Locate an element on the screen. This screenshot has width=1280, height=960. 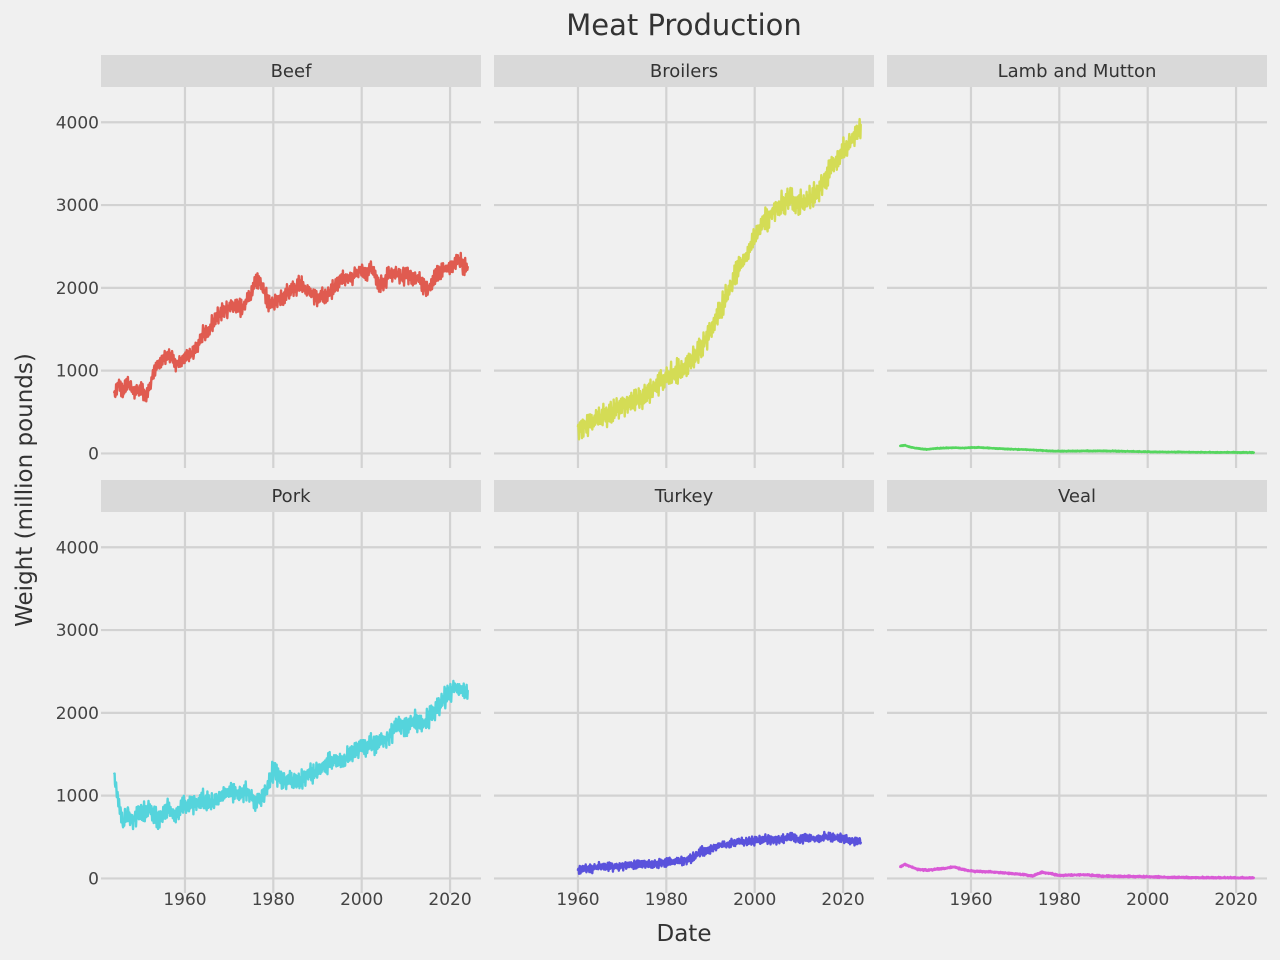
facet-strip-label: Pork is located at coordinates (291, 496).